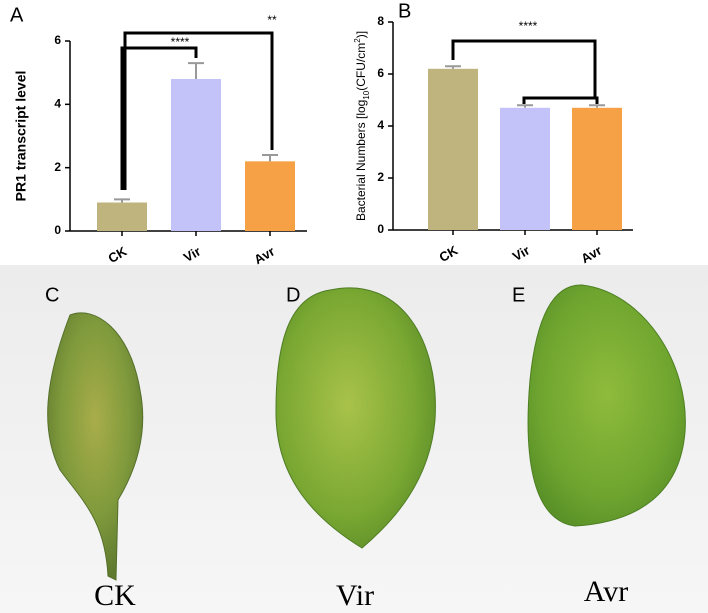  Describe the element at coordinates (17, 15) in the screenshot. I see `panel-letter: A` at that location.